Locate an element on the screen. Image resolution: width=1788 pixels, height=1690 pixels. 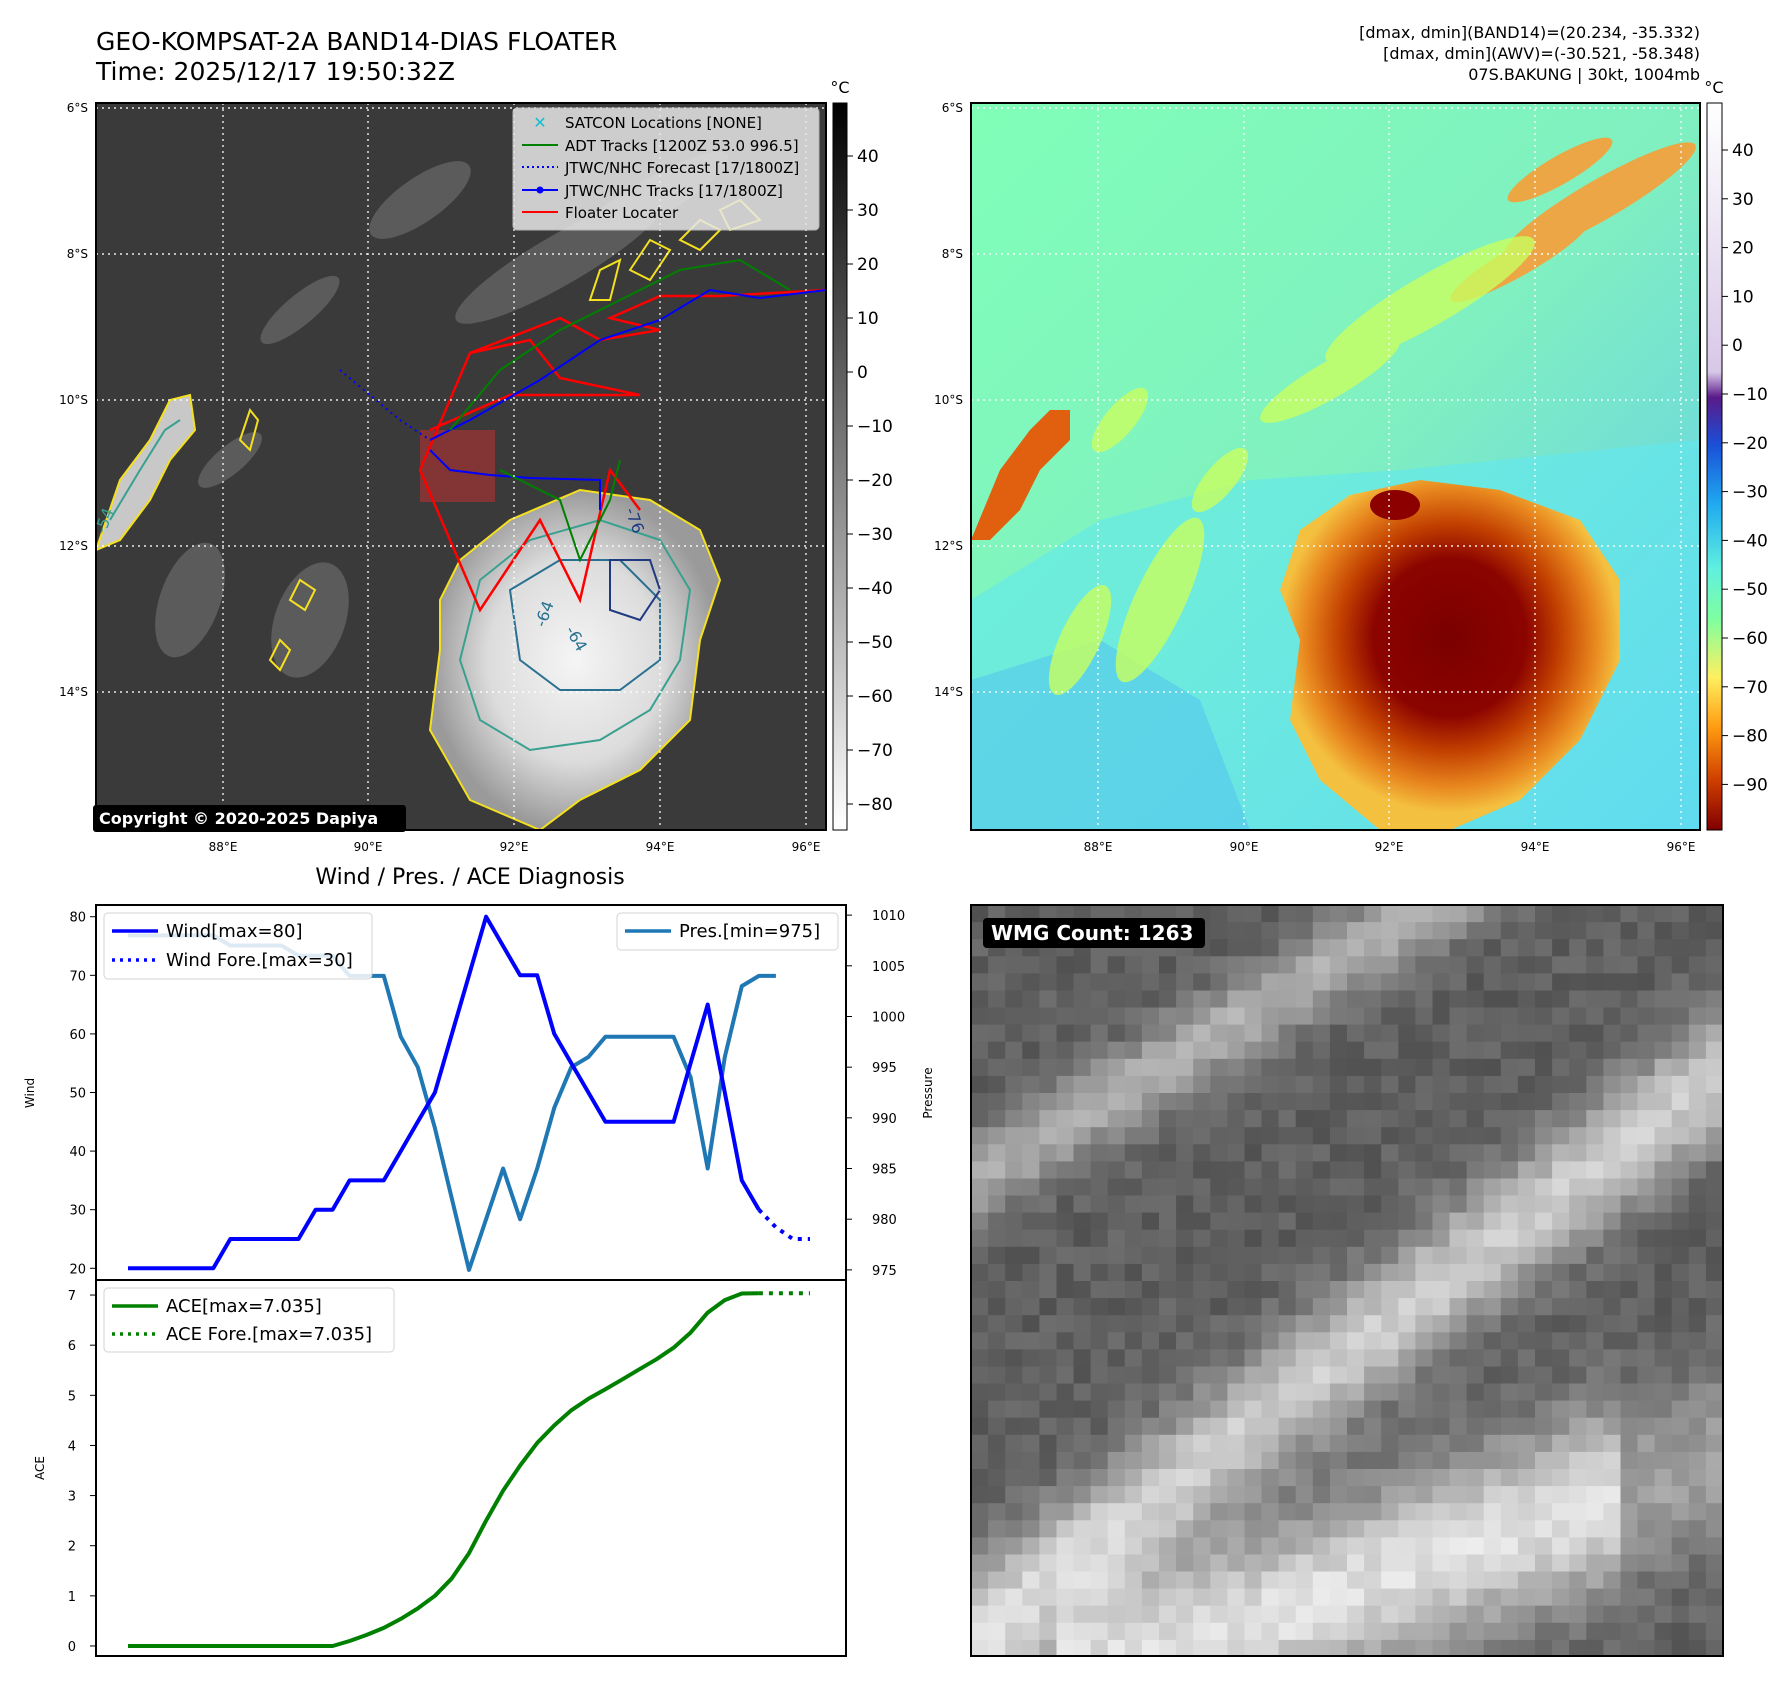
svg-text: 8°S is located at coordinates (952, 254).